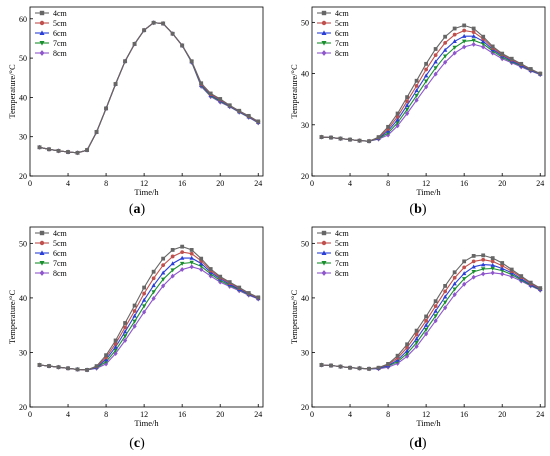 This screenshot has width=550, height=456. Describe the element at coordinates (502, 183) in the screenshot. I see `x-tick-label: 20` at that location.